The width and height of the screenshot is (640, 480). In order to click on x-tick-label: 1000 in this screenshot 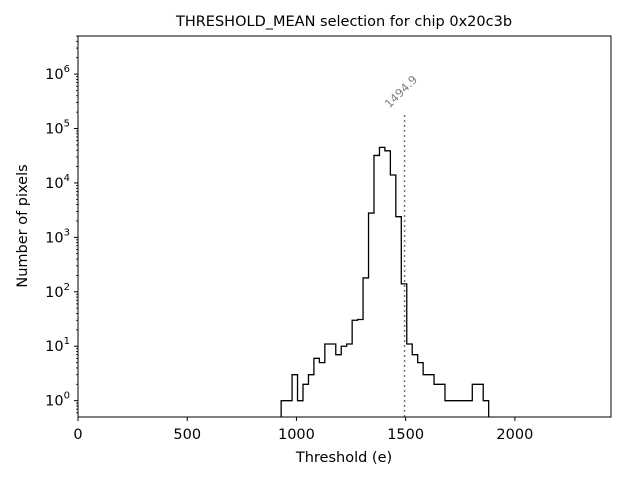, I will do `click(296, 435)`.